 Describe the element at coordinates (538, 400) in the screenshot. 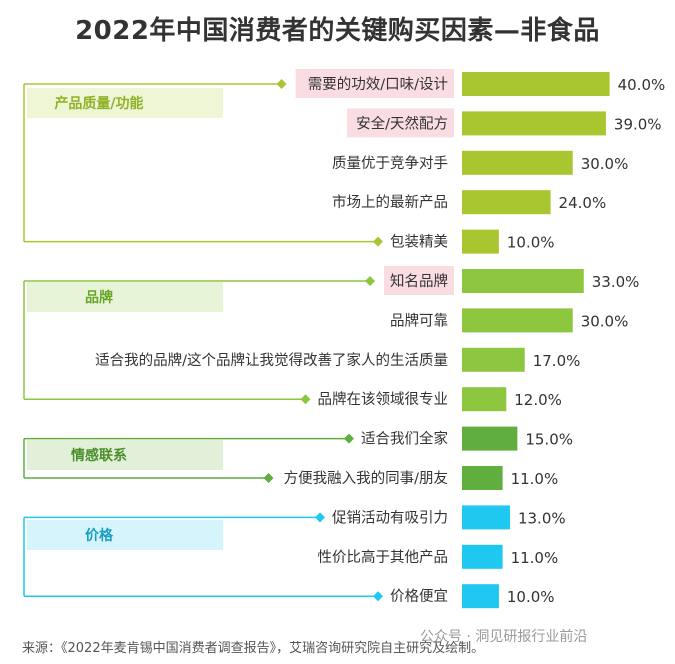

I see `value-label: 12.0%` at that location.